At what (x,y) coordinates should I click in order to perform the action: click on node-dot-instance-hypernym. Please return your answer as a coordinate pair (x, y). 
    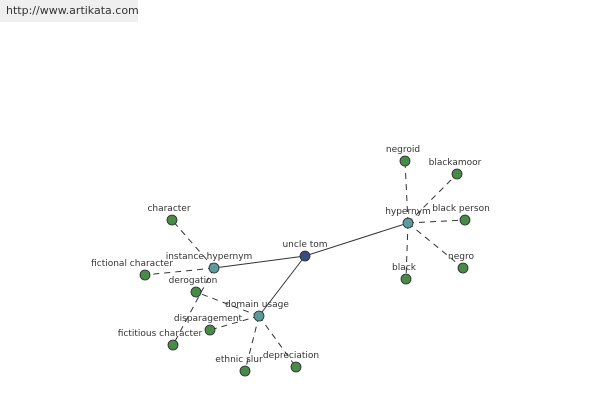
    Looking at the image, I should click on (214, 268).